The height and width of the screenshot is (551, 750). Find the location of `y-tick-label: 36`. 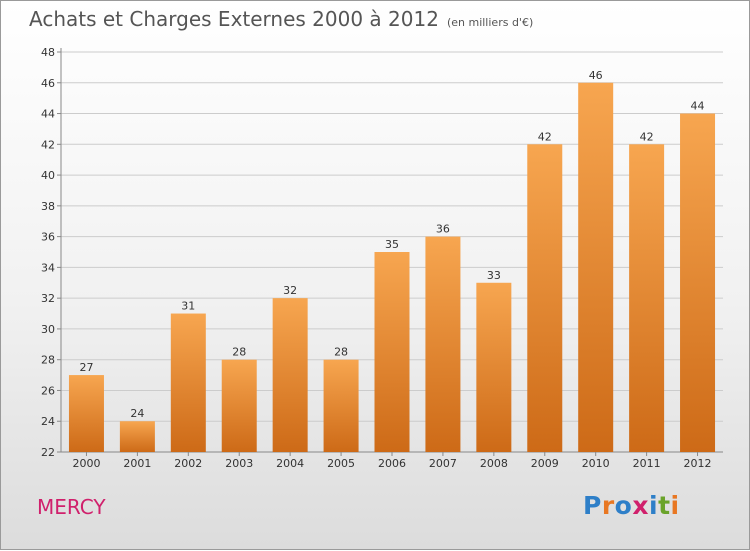

y-tick-label: 36 is located at coordinates (48, 237).